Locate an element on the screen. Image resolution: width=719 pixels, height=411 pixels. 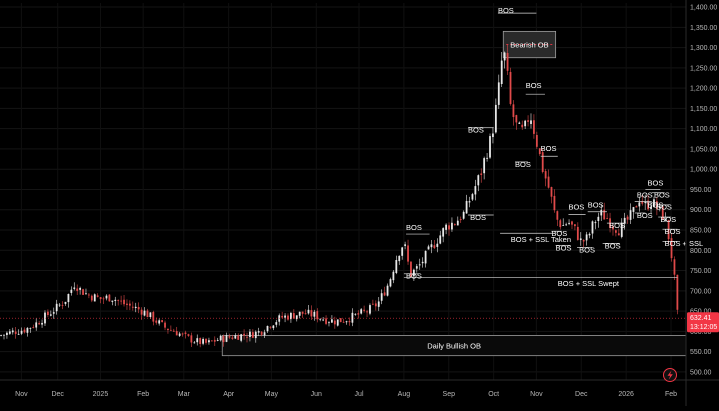
price-tick-label: 1,350.00 is located at coordinates (703, 28).